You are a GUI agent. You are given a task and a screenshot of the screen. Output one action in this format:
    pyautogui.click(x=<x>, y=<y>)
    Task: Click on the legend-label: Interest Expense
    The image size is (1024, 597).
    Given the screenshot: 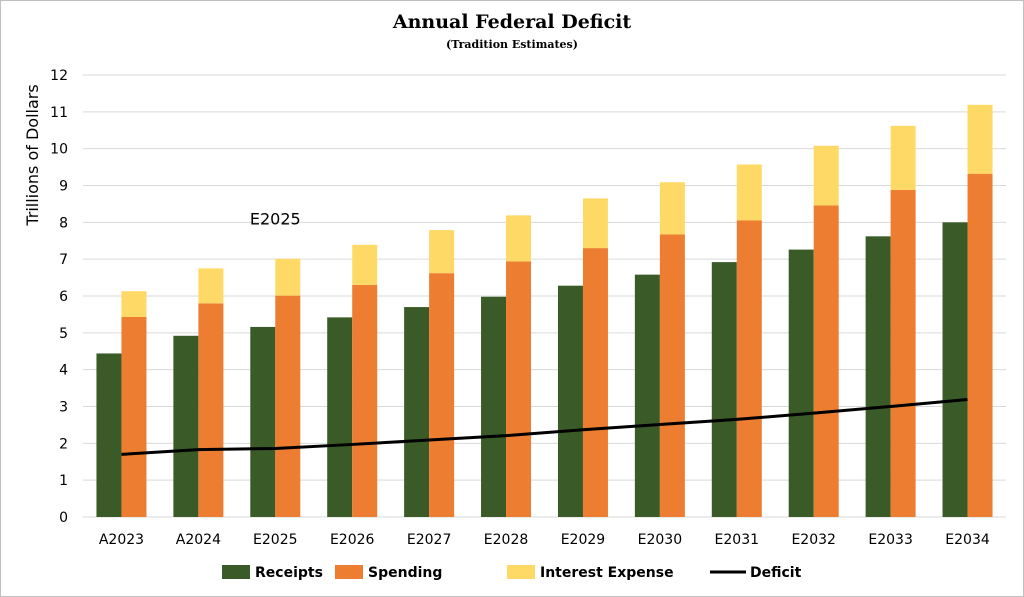 What is the action you would take?
    pyautogui.click(x=607, y=573)
    